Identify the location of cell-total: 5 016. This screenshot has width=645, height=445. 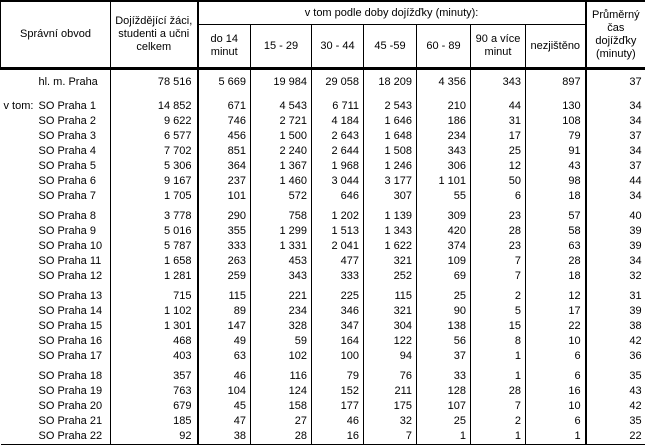
(154, 231).